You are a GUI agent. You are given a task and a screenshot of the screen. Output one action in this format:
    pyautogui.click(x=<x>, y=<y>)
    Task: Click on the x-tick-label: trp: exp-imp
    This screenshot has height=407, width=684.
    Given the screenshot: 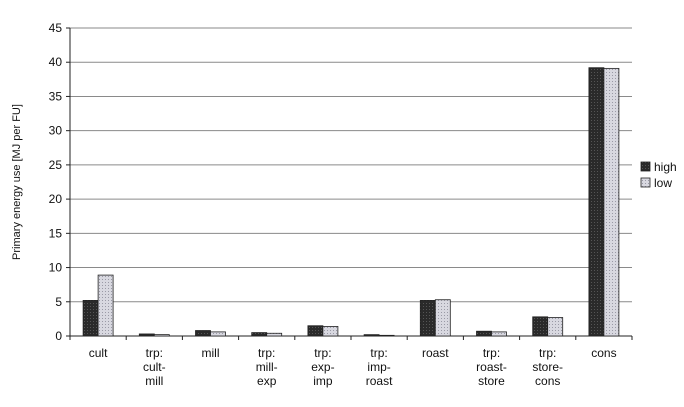 What is the action you would take?
    pyautogui.click(x=322, y=367)
    